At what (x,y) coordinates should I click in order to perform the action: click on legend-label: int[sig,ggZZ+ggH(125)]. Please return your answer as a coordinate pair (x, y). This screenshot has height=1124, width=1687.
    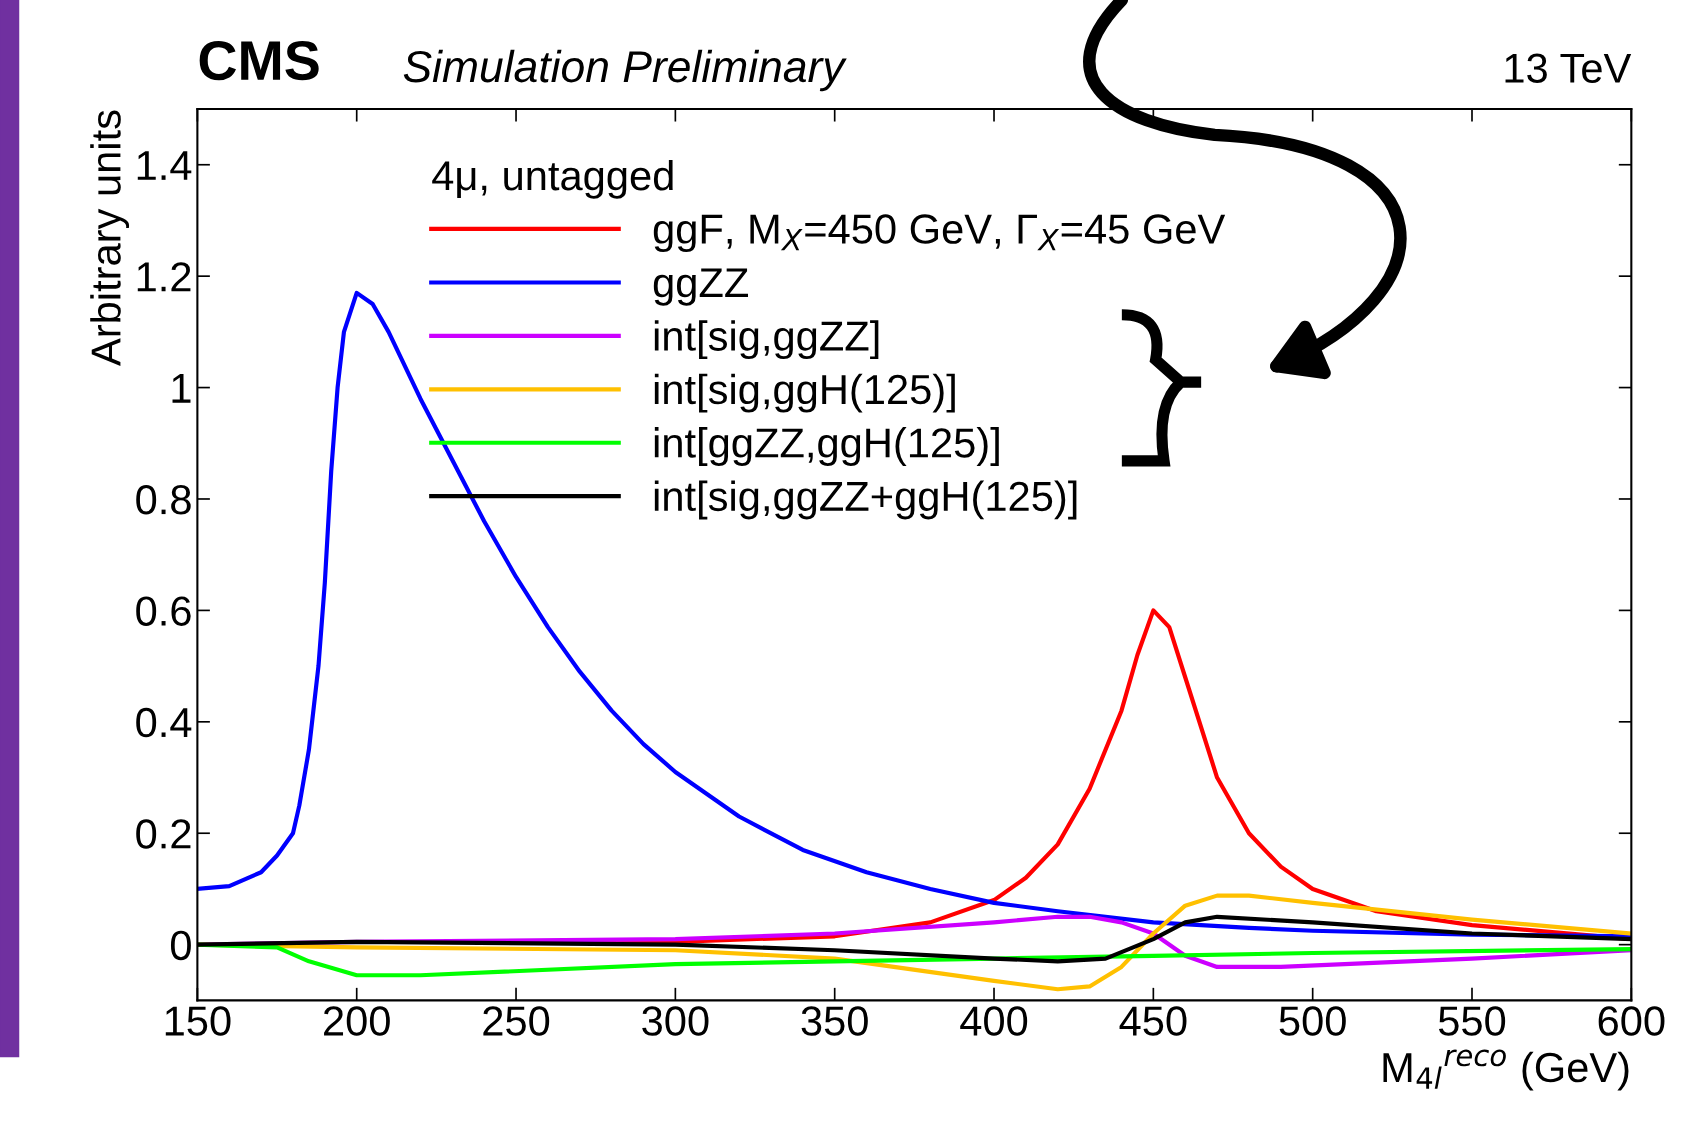
    Looking at the image, I should click on (865, 500).